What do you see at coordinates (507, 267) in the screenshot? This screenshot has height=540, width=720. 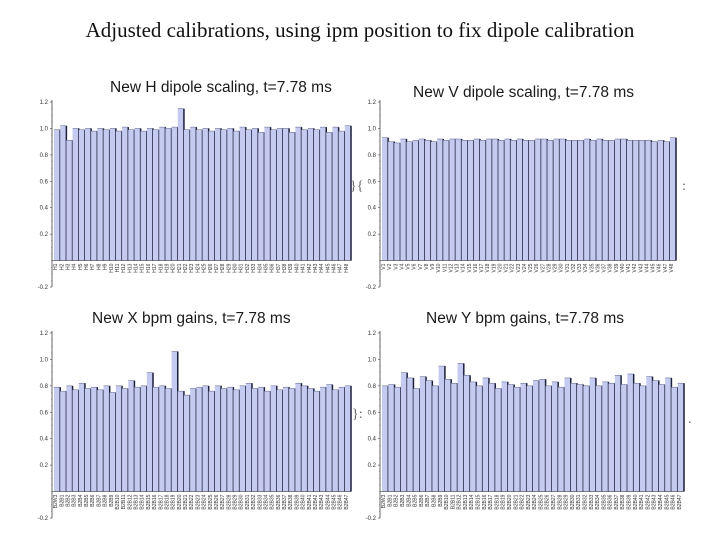 I see `category-label: V21` at bounding box center [507, 267].